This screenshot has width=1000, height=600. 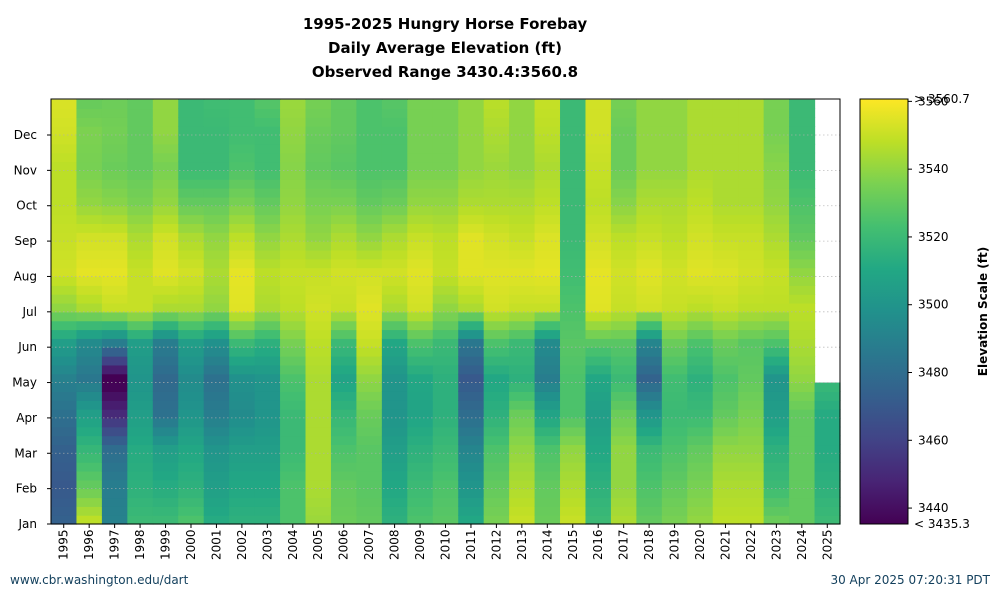 I want to click on footer-source-link: www.cbr.washington.edu/dart, so click(x=99, y=580).